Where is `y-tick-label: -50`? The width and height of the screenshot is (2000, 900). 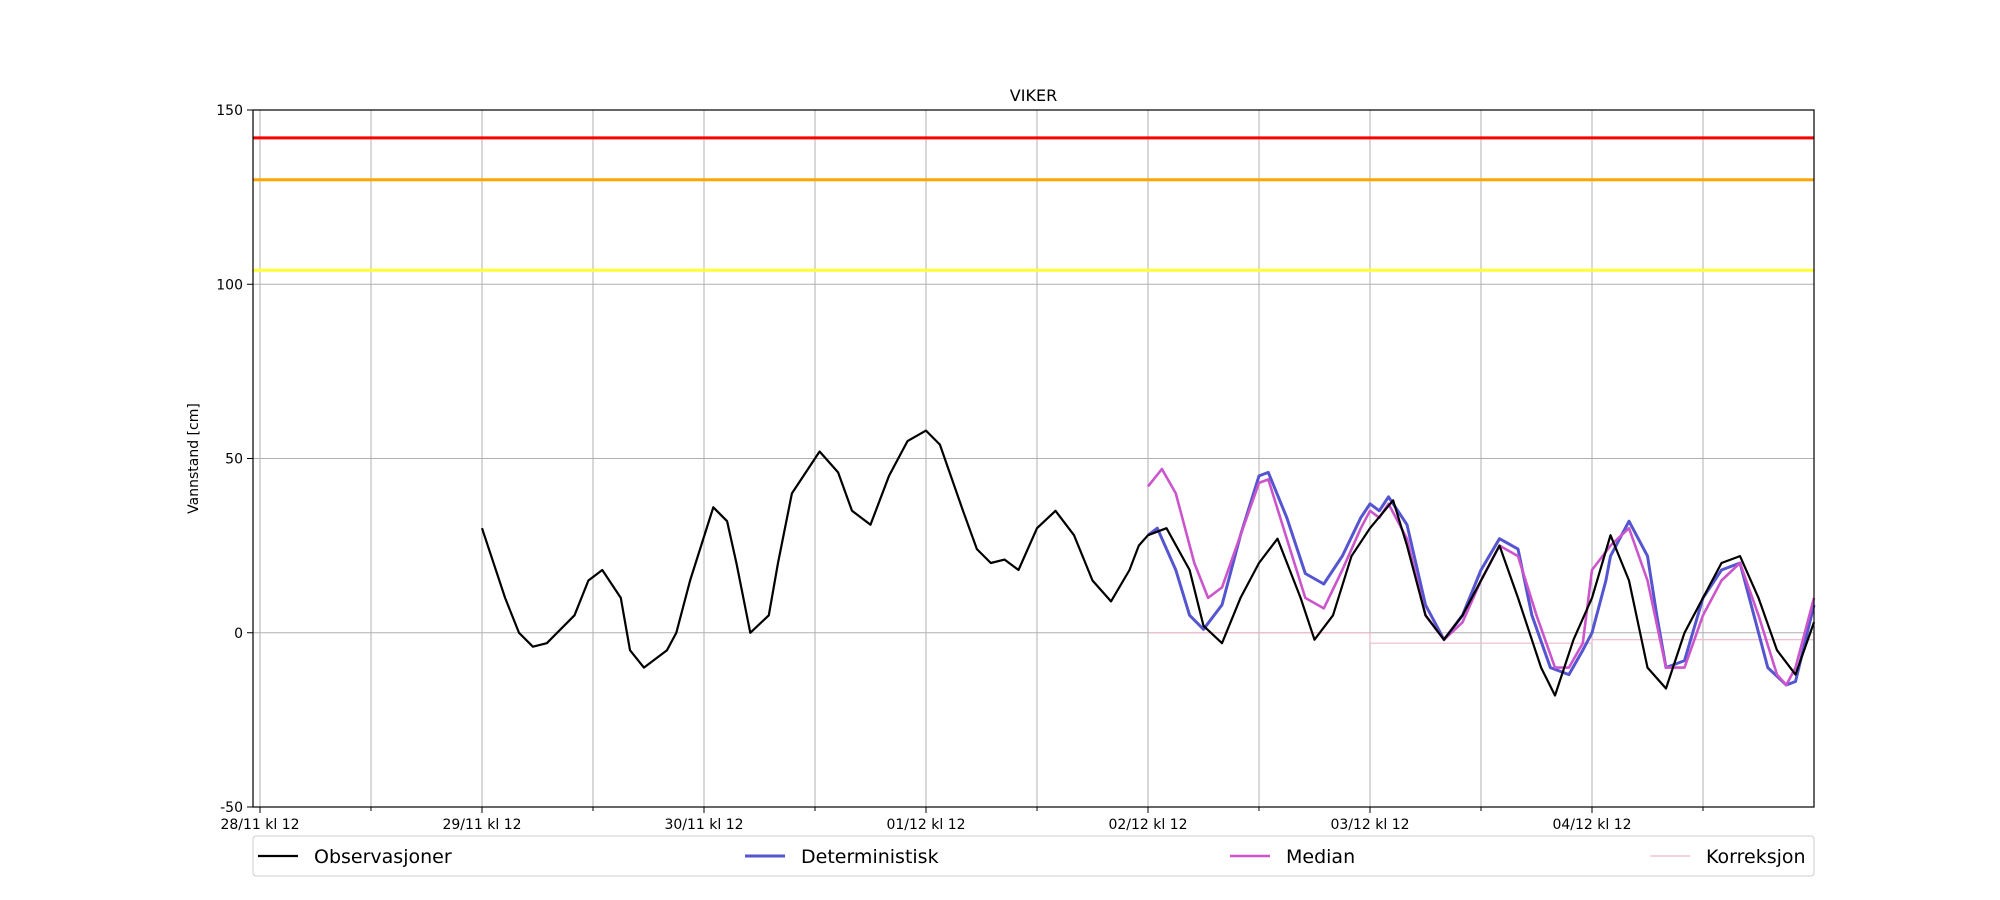
y-tick-label: -50 is located at coordinates (231, 808).